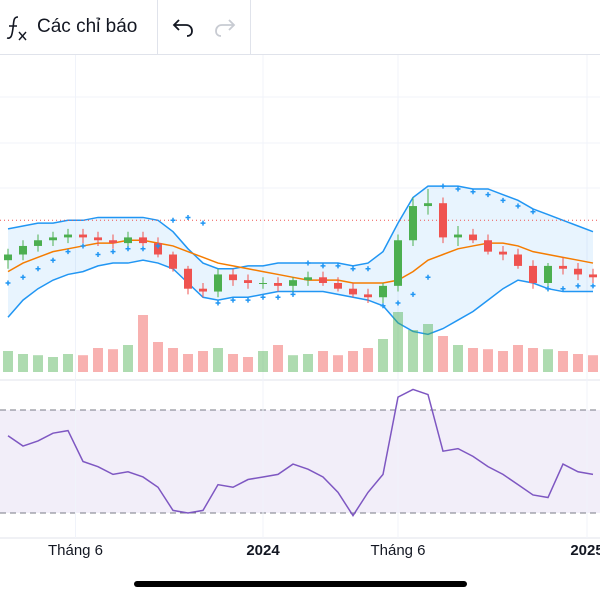 This screenshot has width=600, height=600. What do you see at coordinates (300, 297) in the screenshot?
I see `bollinger-lower` at bounding box center [300, 297].